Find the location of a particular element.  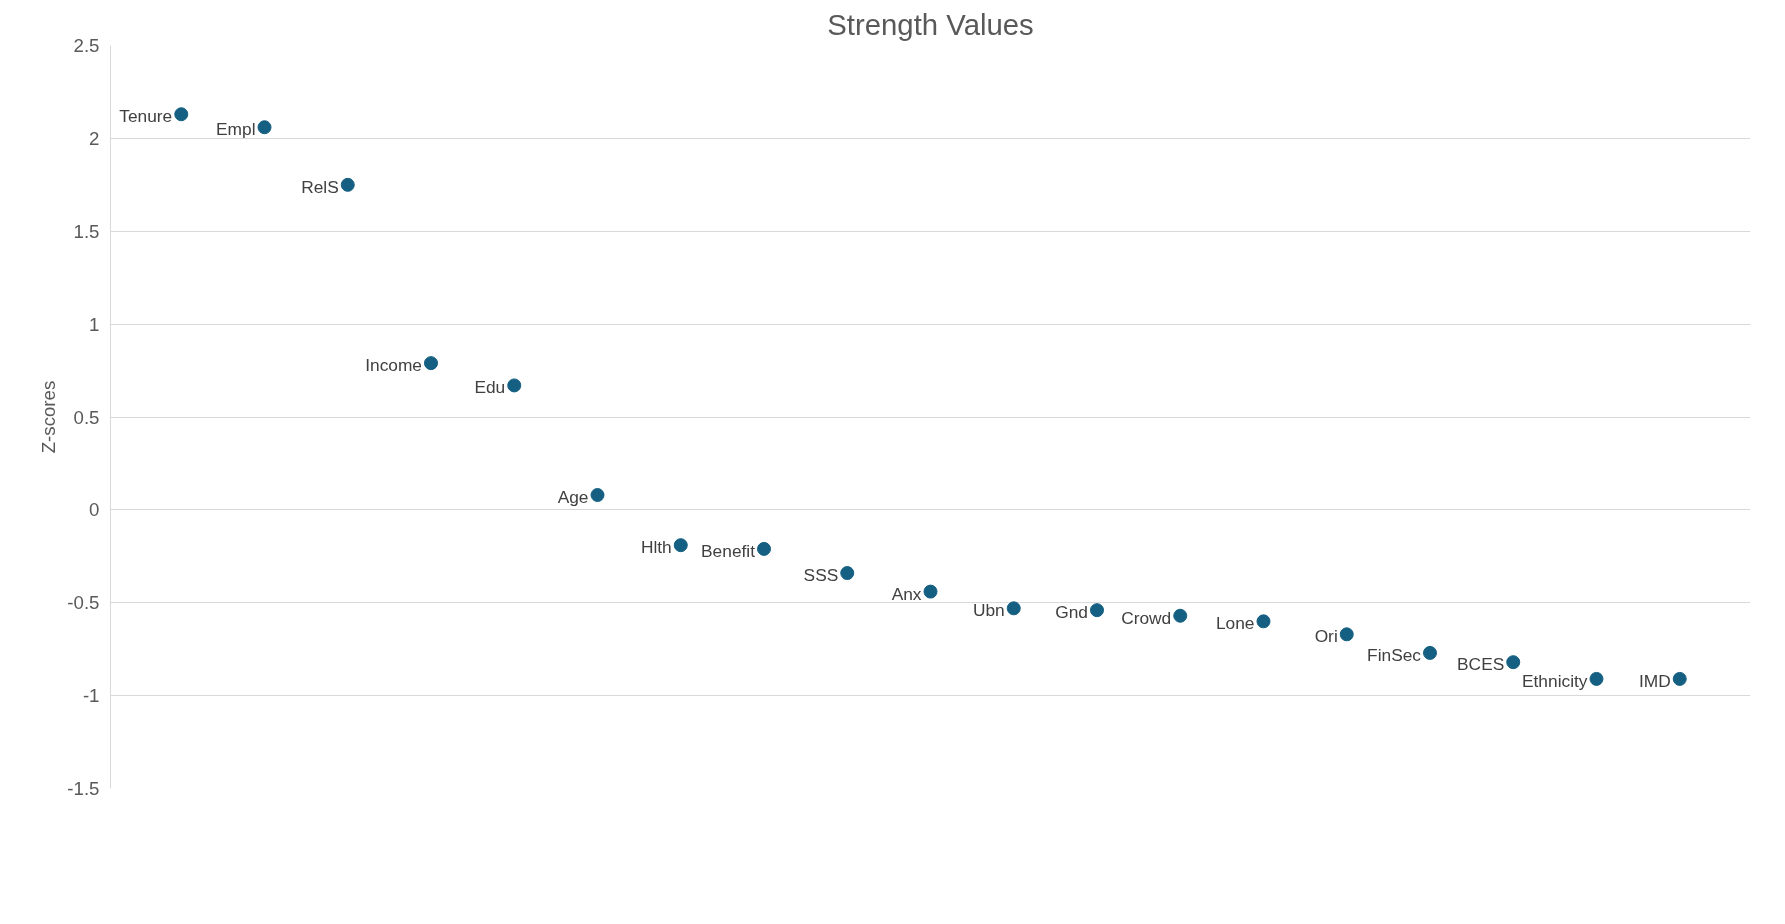

annotation: Tenure is located at coordinates (146, 116).